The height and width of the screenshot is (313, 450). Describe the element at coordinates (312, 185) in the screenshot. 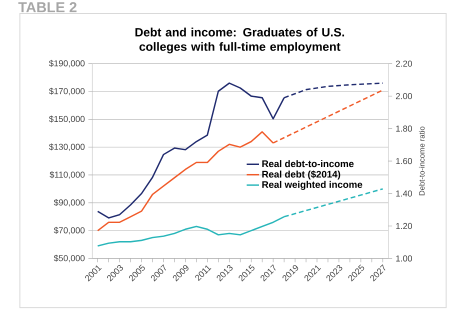

I see `legend-label: Real weighted income` at that location.